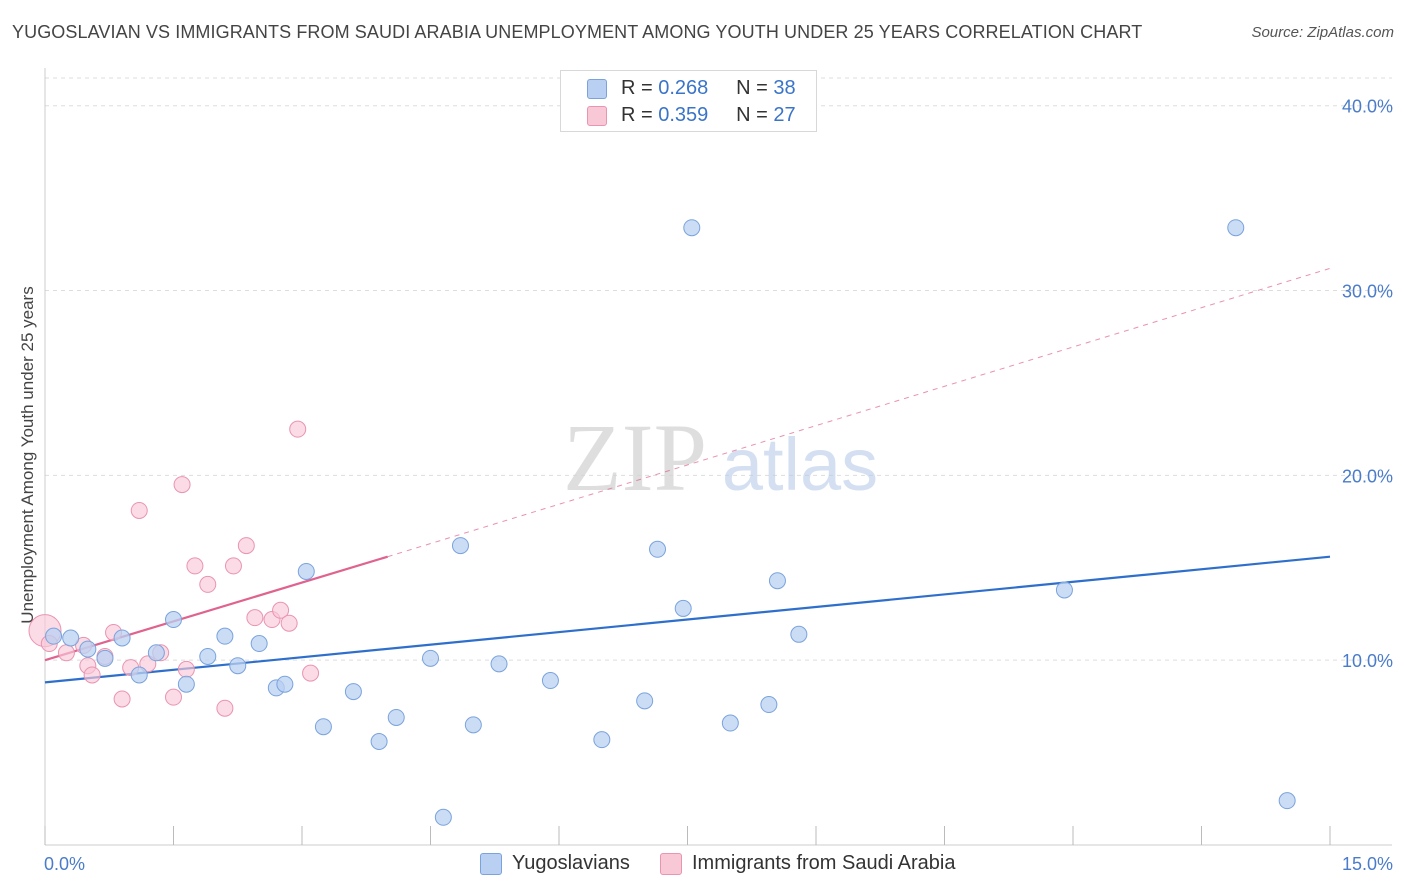 The width and height of the screenshot is (1406, 892). I want to click on y-tick-label: 30.0%, so click(1367, 292).